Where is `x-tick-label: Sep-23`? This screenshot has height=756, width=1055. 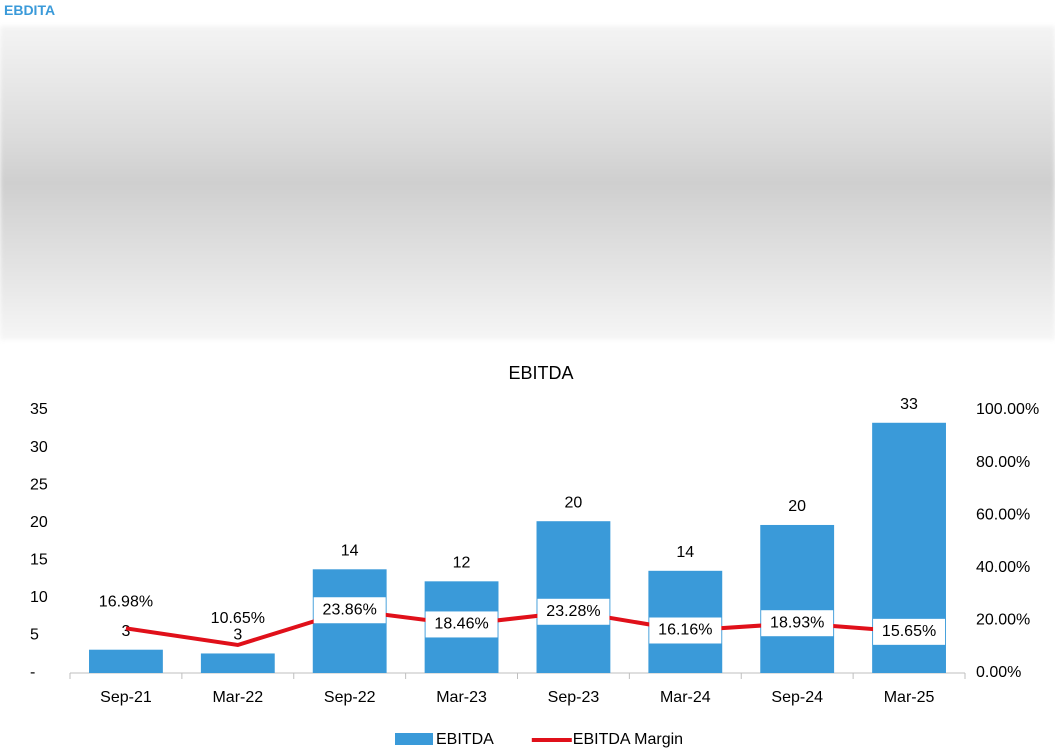 x-tick-label: Sep-23 is located at coordinates (574, 697).